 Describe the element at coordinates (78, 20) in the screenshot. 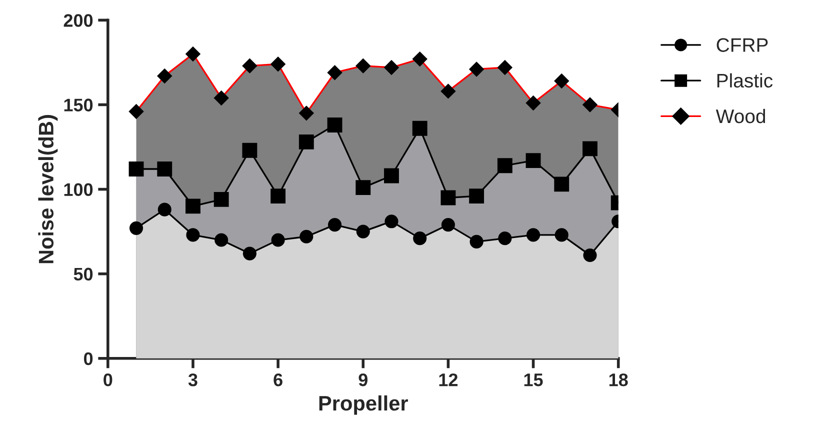

I see `y-tick-label: 200` at that location.